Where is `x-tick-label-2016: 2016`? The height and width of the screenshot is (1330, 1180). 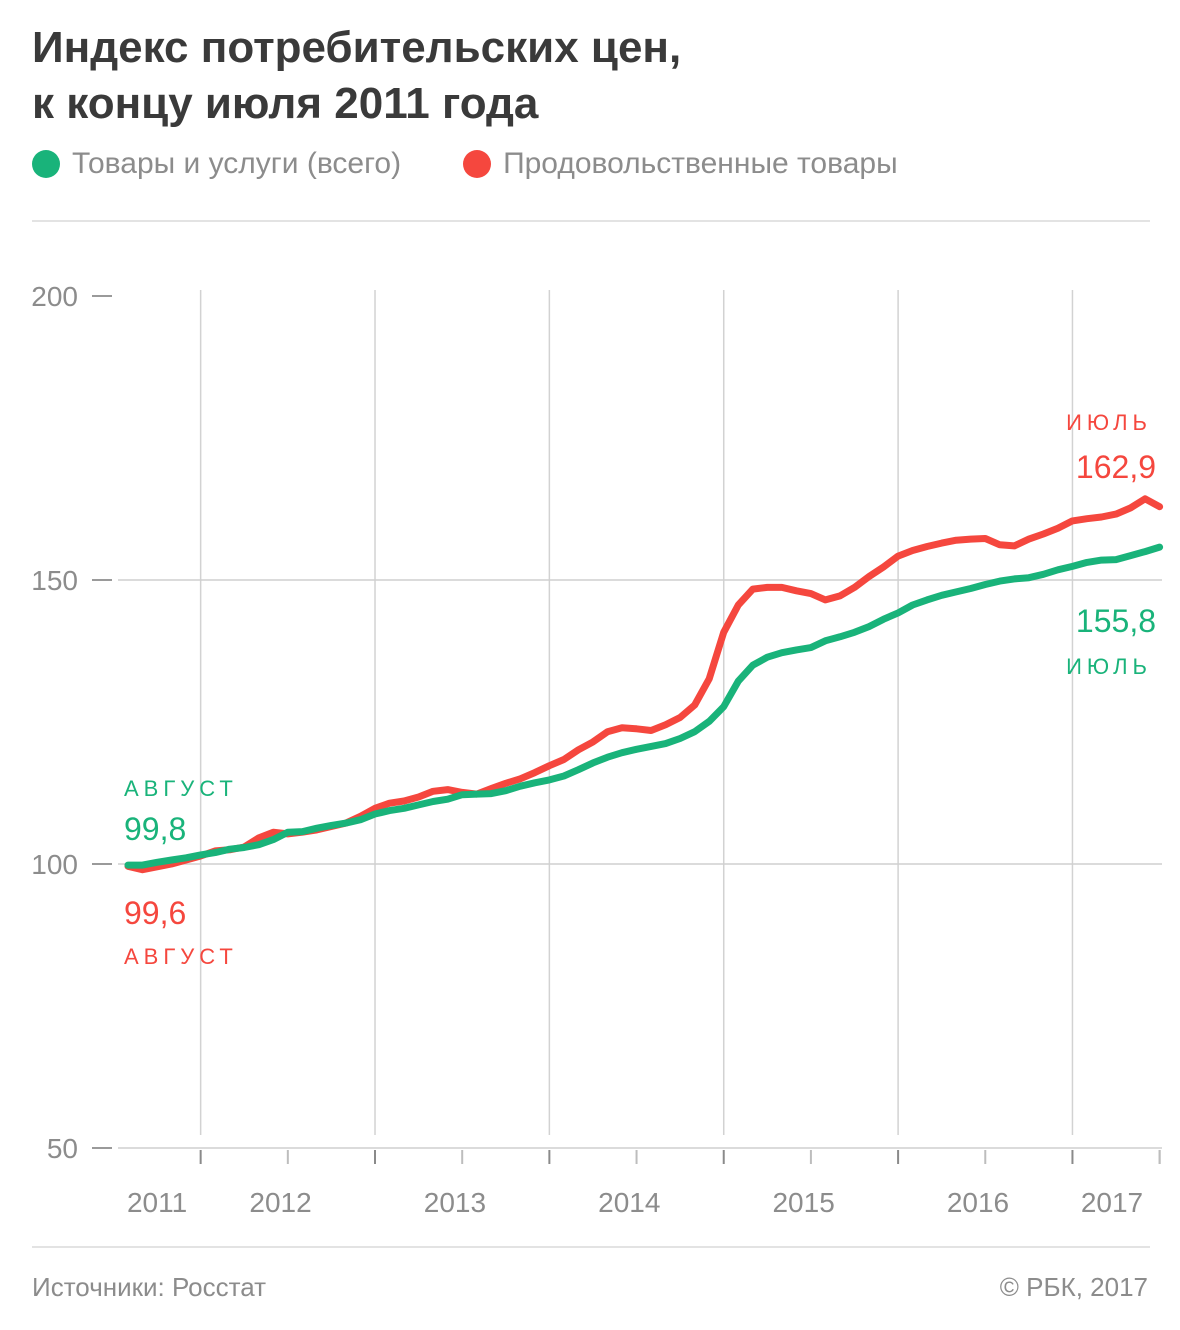
x-tick-label-2016: 2016 is located at coordinates (978, 1202).